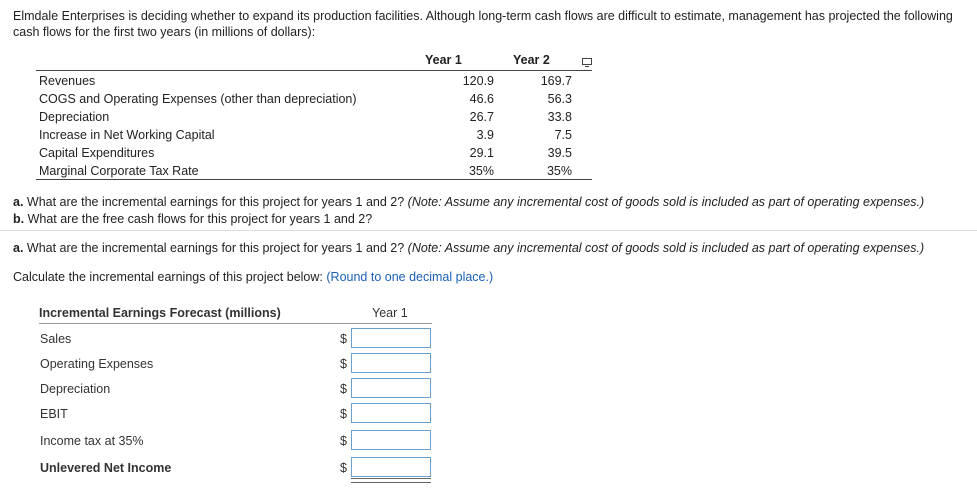 Image resolution: width=977 pixels, height=496 pixels. Describe the element at coordinates (18, 248) in the screenshot. I see `part-a-prefix: a.` at that location.